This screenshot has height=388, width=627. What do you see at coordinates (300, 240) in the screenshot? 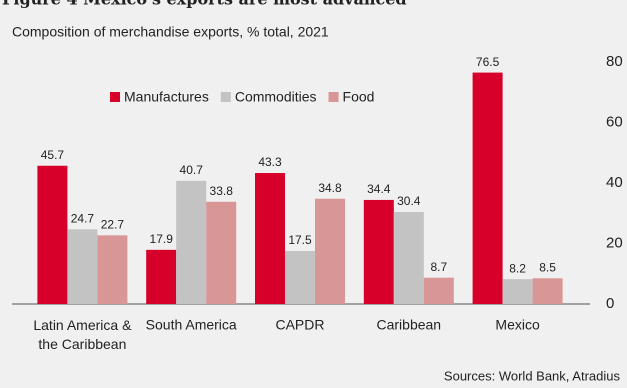
I see `value-label: 17.5` at bounding box center [300, 240].